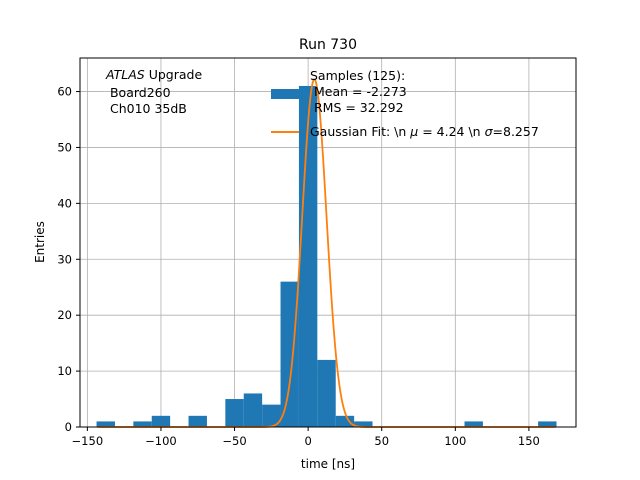 The width and height of the screenshot is (640, 480). Describe the element at coordinates (40, 242) in the screenshot. I see `y-axis-label: Entries` at that location.